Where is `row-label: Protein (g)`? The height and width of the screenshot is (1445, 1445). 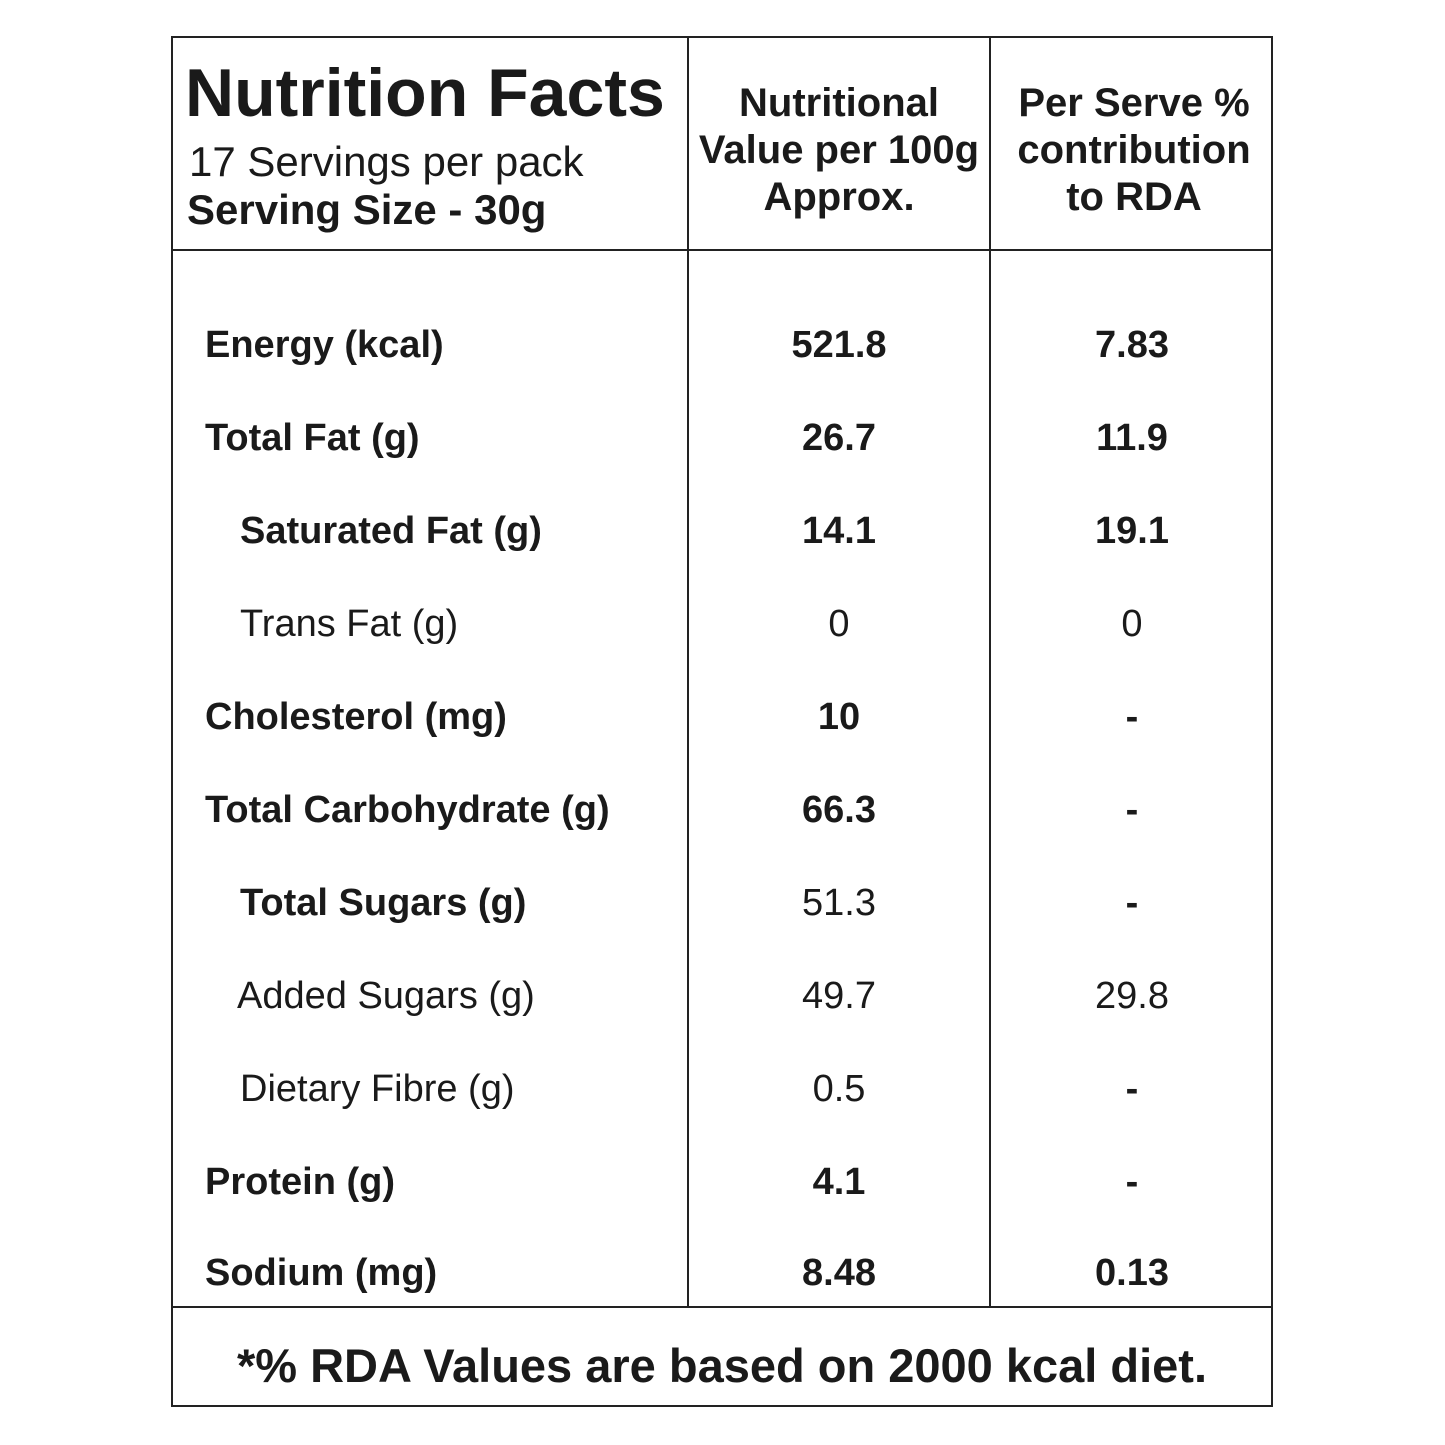 row-label: Protein (g) is located at coordinates (300, 1182).